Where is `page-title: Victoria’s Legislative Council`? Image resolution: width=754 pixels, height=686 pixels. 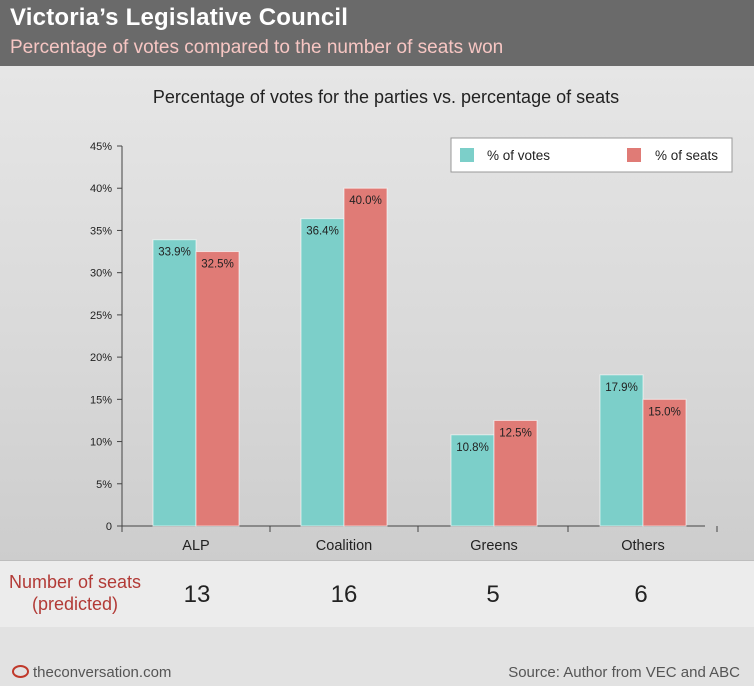
page-title: Victoria’s Legislative Council is located at coordinates (179, 17).